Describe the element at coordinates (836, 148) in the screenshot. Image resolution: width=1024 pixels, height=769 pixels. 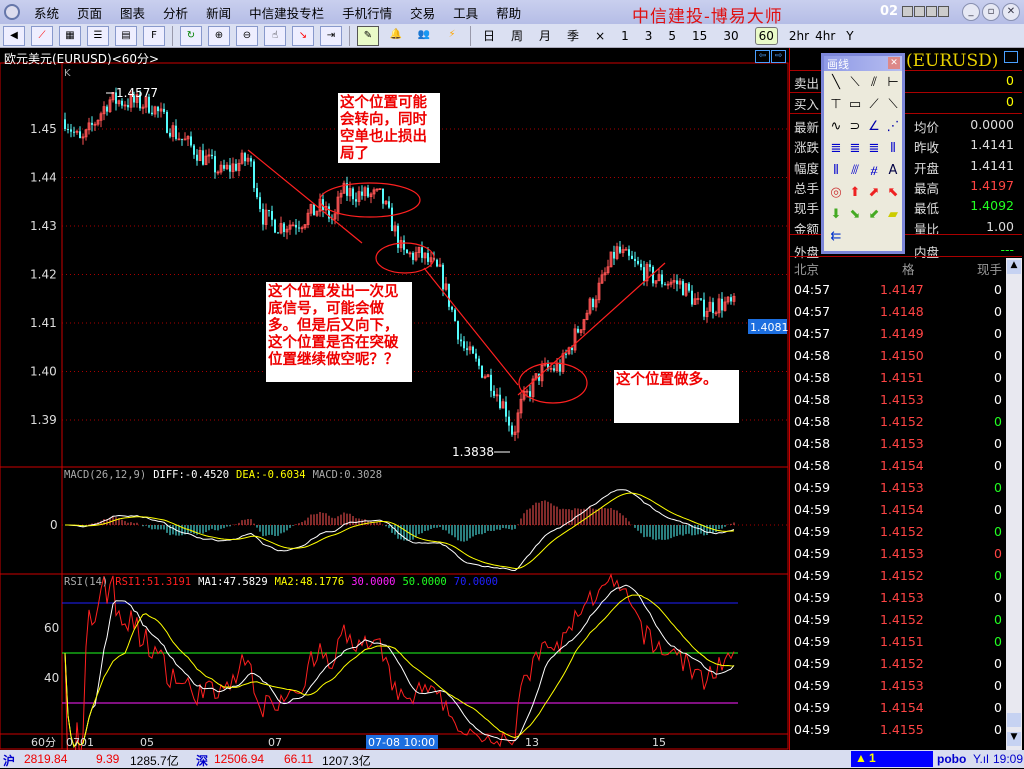
I see `gann-icon: ≣` at that location.